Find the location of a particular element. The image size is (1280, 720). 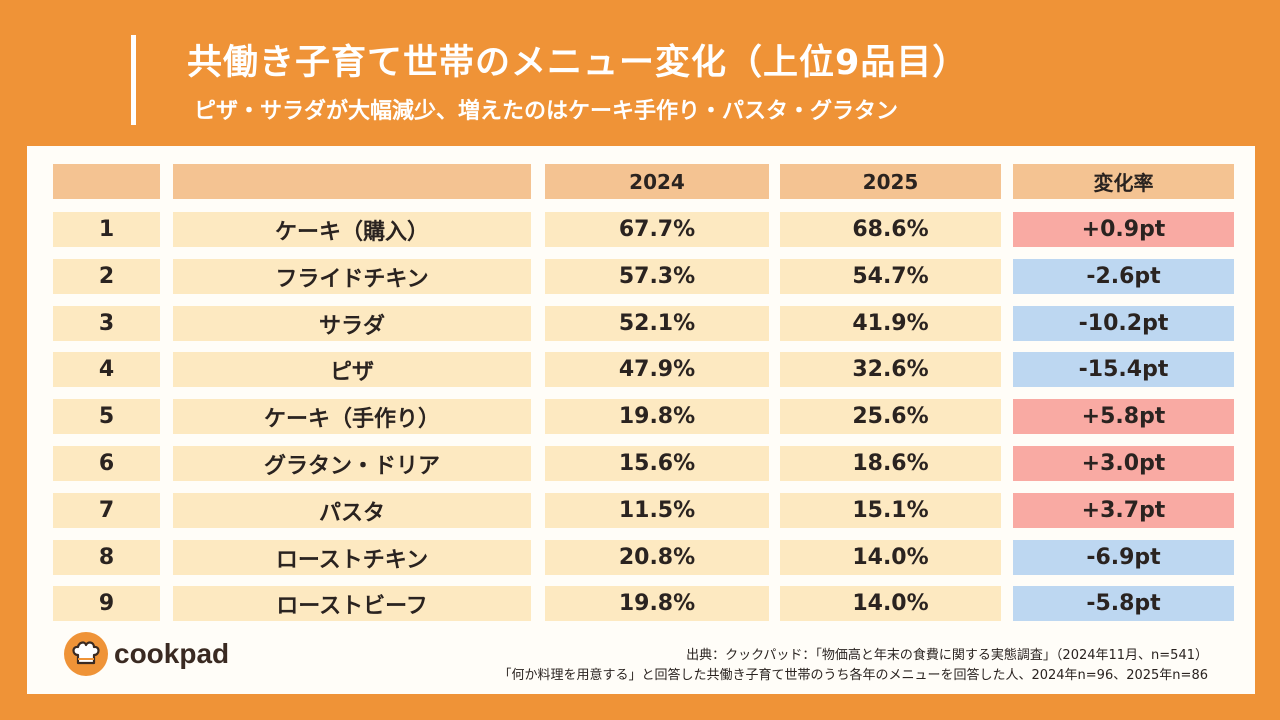

y2024-cell: 20.8% is located at coordinates (657, 557).